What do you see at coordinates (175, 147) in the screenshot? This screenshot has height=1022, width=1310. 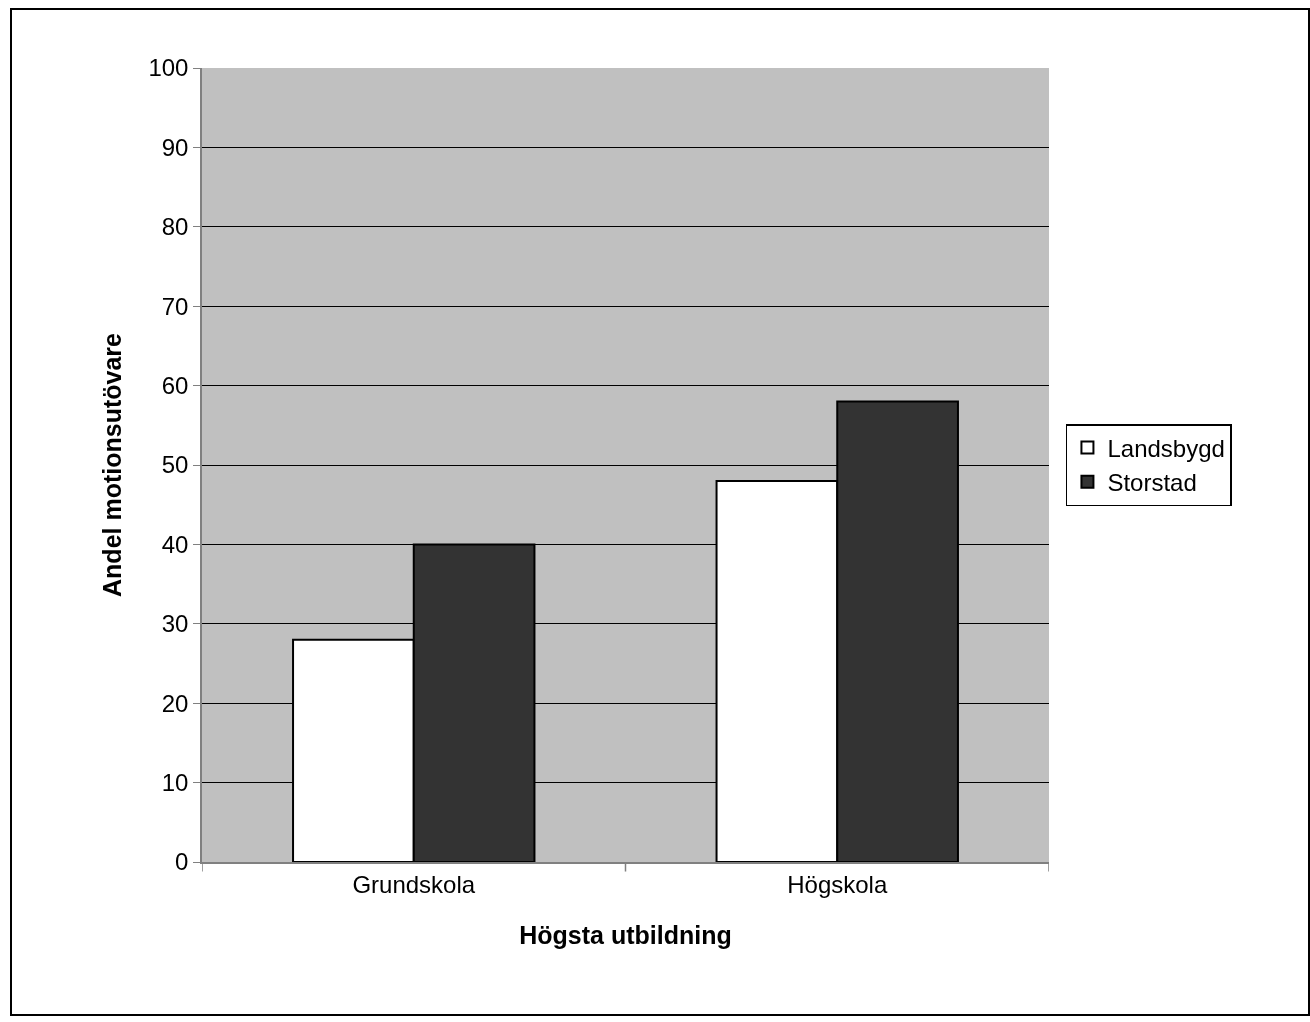 I see `y-tick-label: 90` at bounding box center [175, 147].